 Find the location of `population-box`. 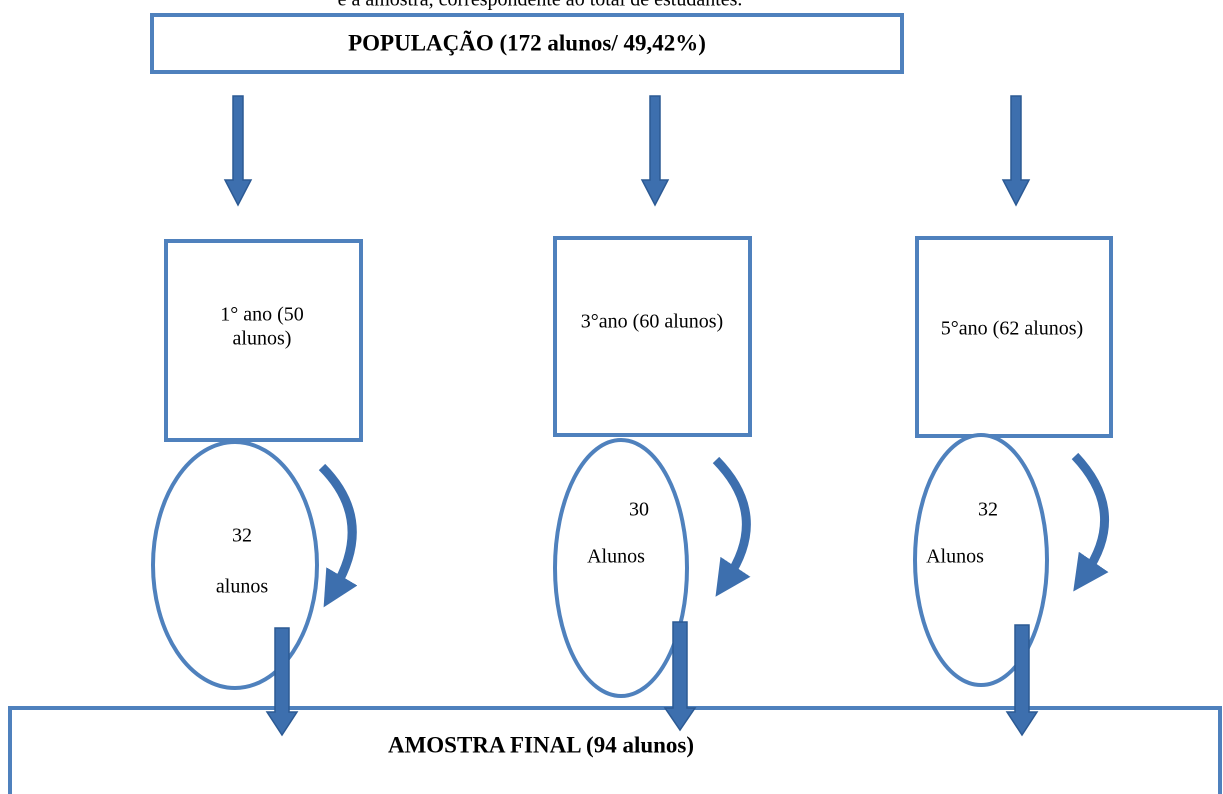

population-box is located at coordinates (527, 43).